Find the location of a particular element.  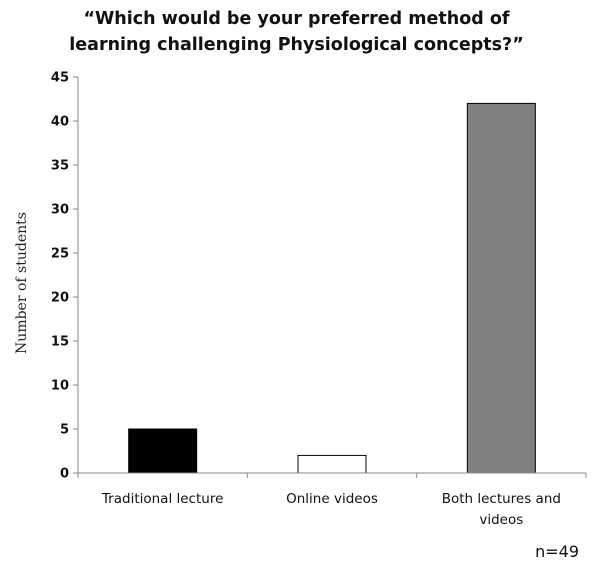

y-tick-label-6: 30 is located at coordinates (60, 210).